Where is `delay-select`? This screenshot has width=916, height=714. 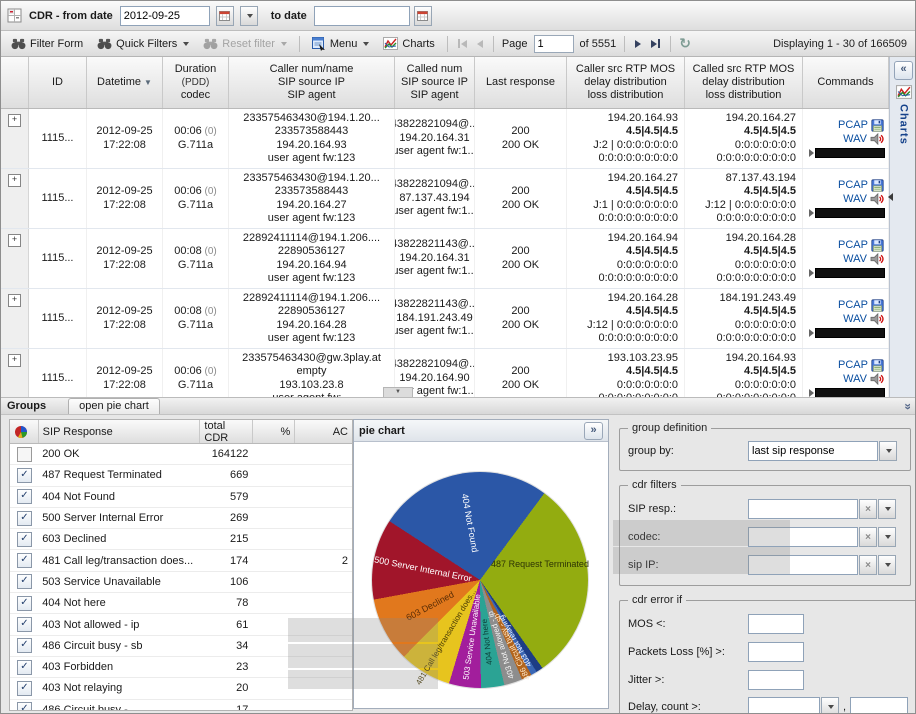 delay-select is located at coordinates (784, 705).